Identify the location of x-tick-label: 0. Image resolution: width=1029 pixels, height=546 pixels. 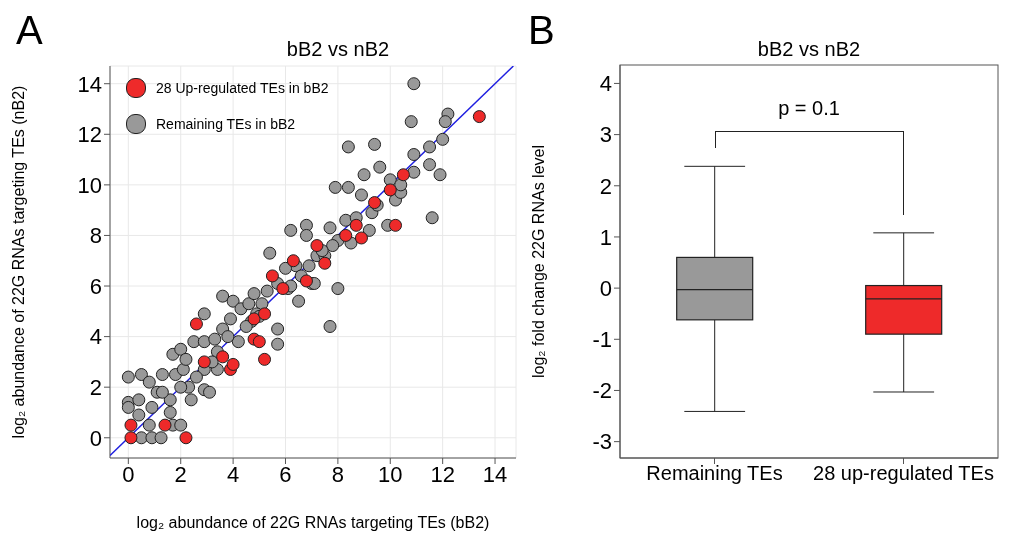
(128, 474).